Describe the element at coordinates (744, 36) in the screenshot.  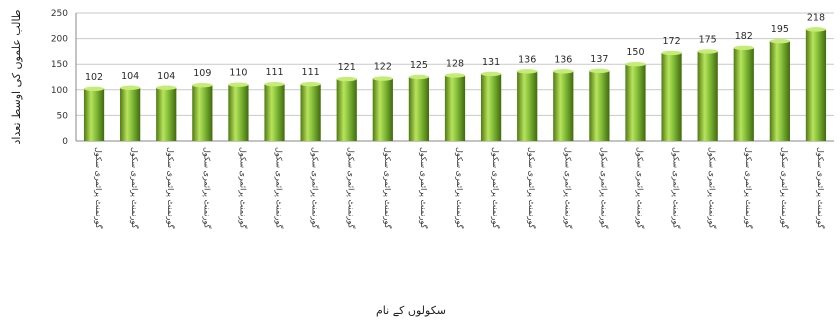
I see `data-label: 182` at that location.